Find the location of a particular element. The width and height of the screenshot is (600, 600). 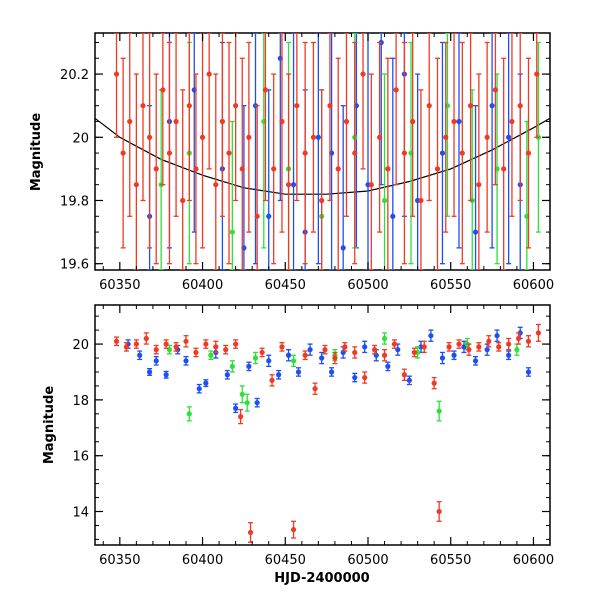

y-tick-label: 14 is located at coordinates (80, 513).